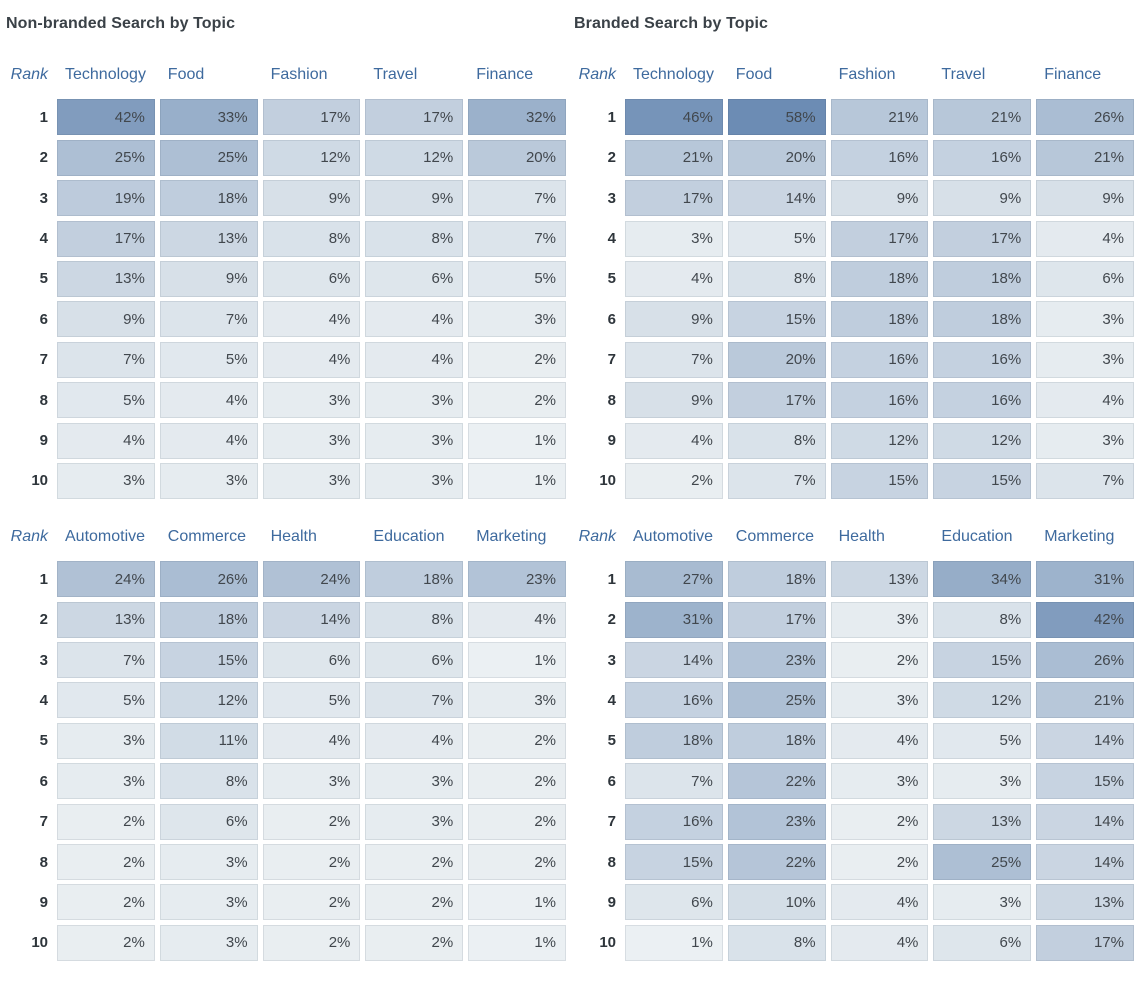 This screenshot has height=989, width=1148. I want to click on heat-cell: 42%, so click(106, 117).